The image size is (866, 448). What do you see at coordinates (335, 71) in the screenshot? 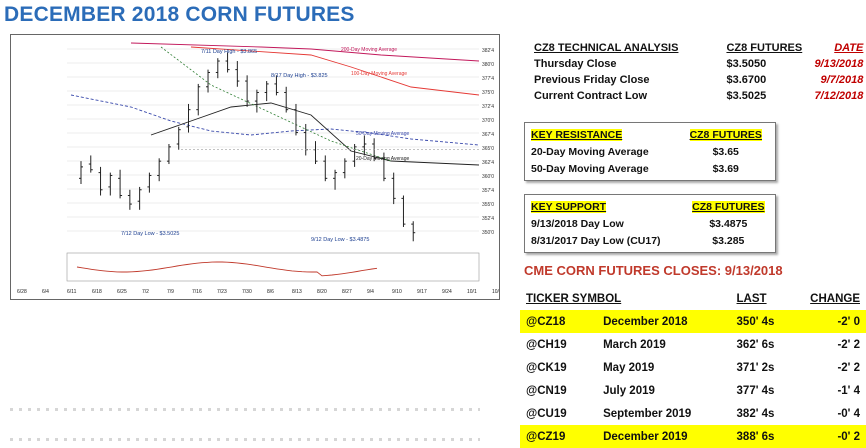
I see `ma-100-line` at bounding box center [335, 71].